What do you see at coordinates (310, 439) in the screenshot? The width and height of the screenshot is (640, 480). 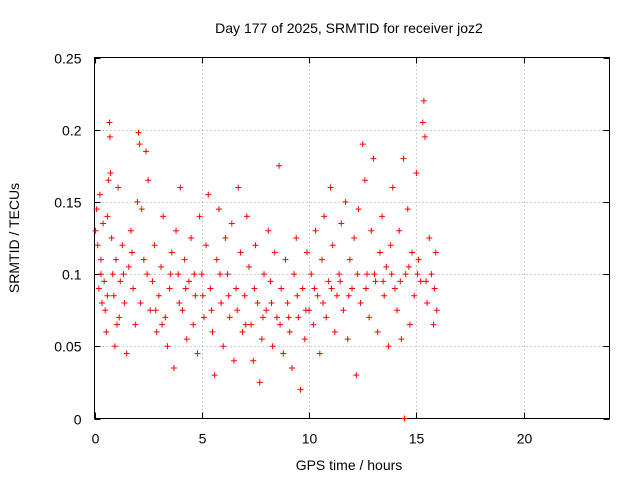 I see `x-tick-label: 10` at bounding box center [310, 439].